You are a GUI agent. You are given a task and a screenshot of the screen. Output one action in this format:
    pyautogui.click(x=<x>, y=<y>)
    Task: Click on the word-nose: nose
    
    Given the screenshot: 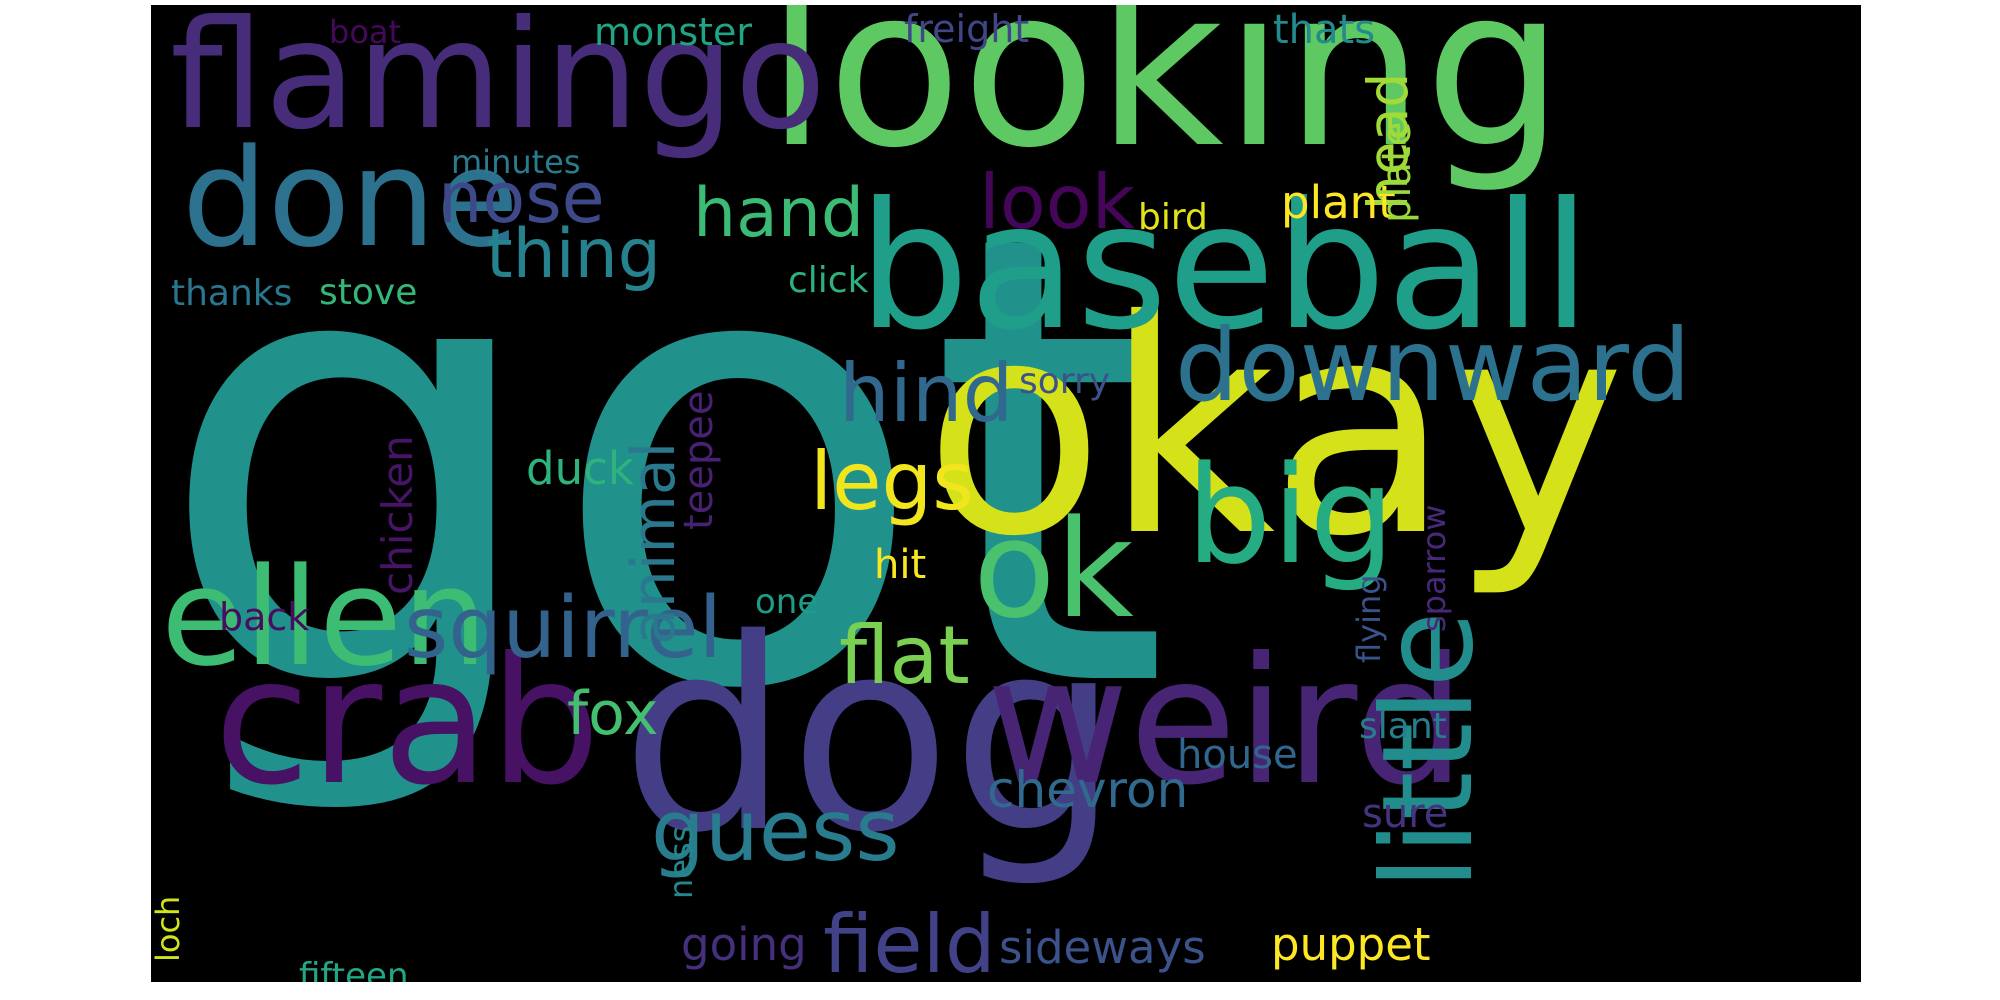 What is the action you would take?
    pyautogui.click(x=521, y=198)
    